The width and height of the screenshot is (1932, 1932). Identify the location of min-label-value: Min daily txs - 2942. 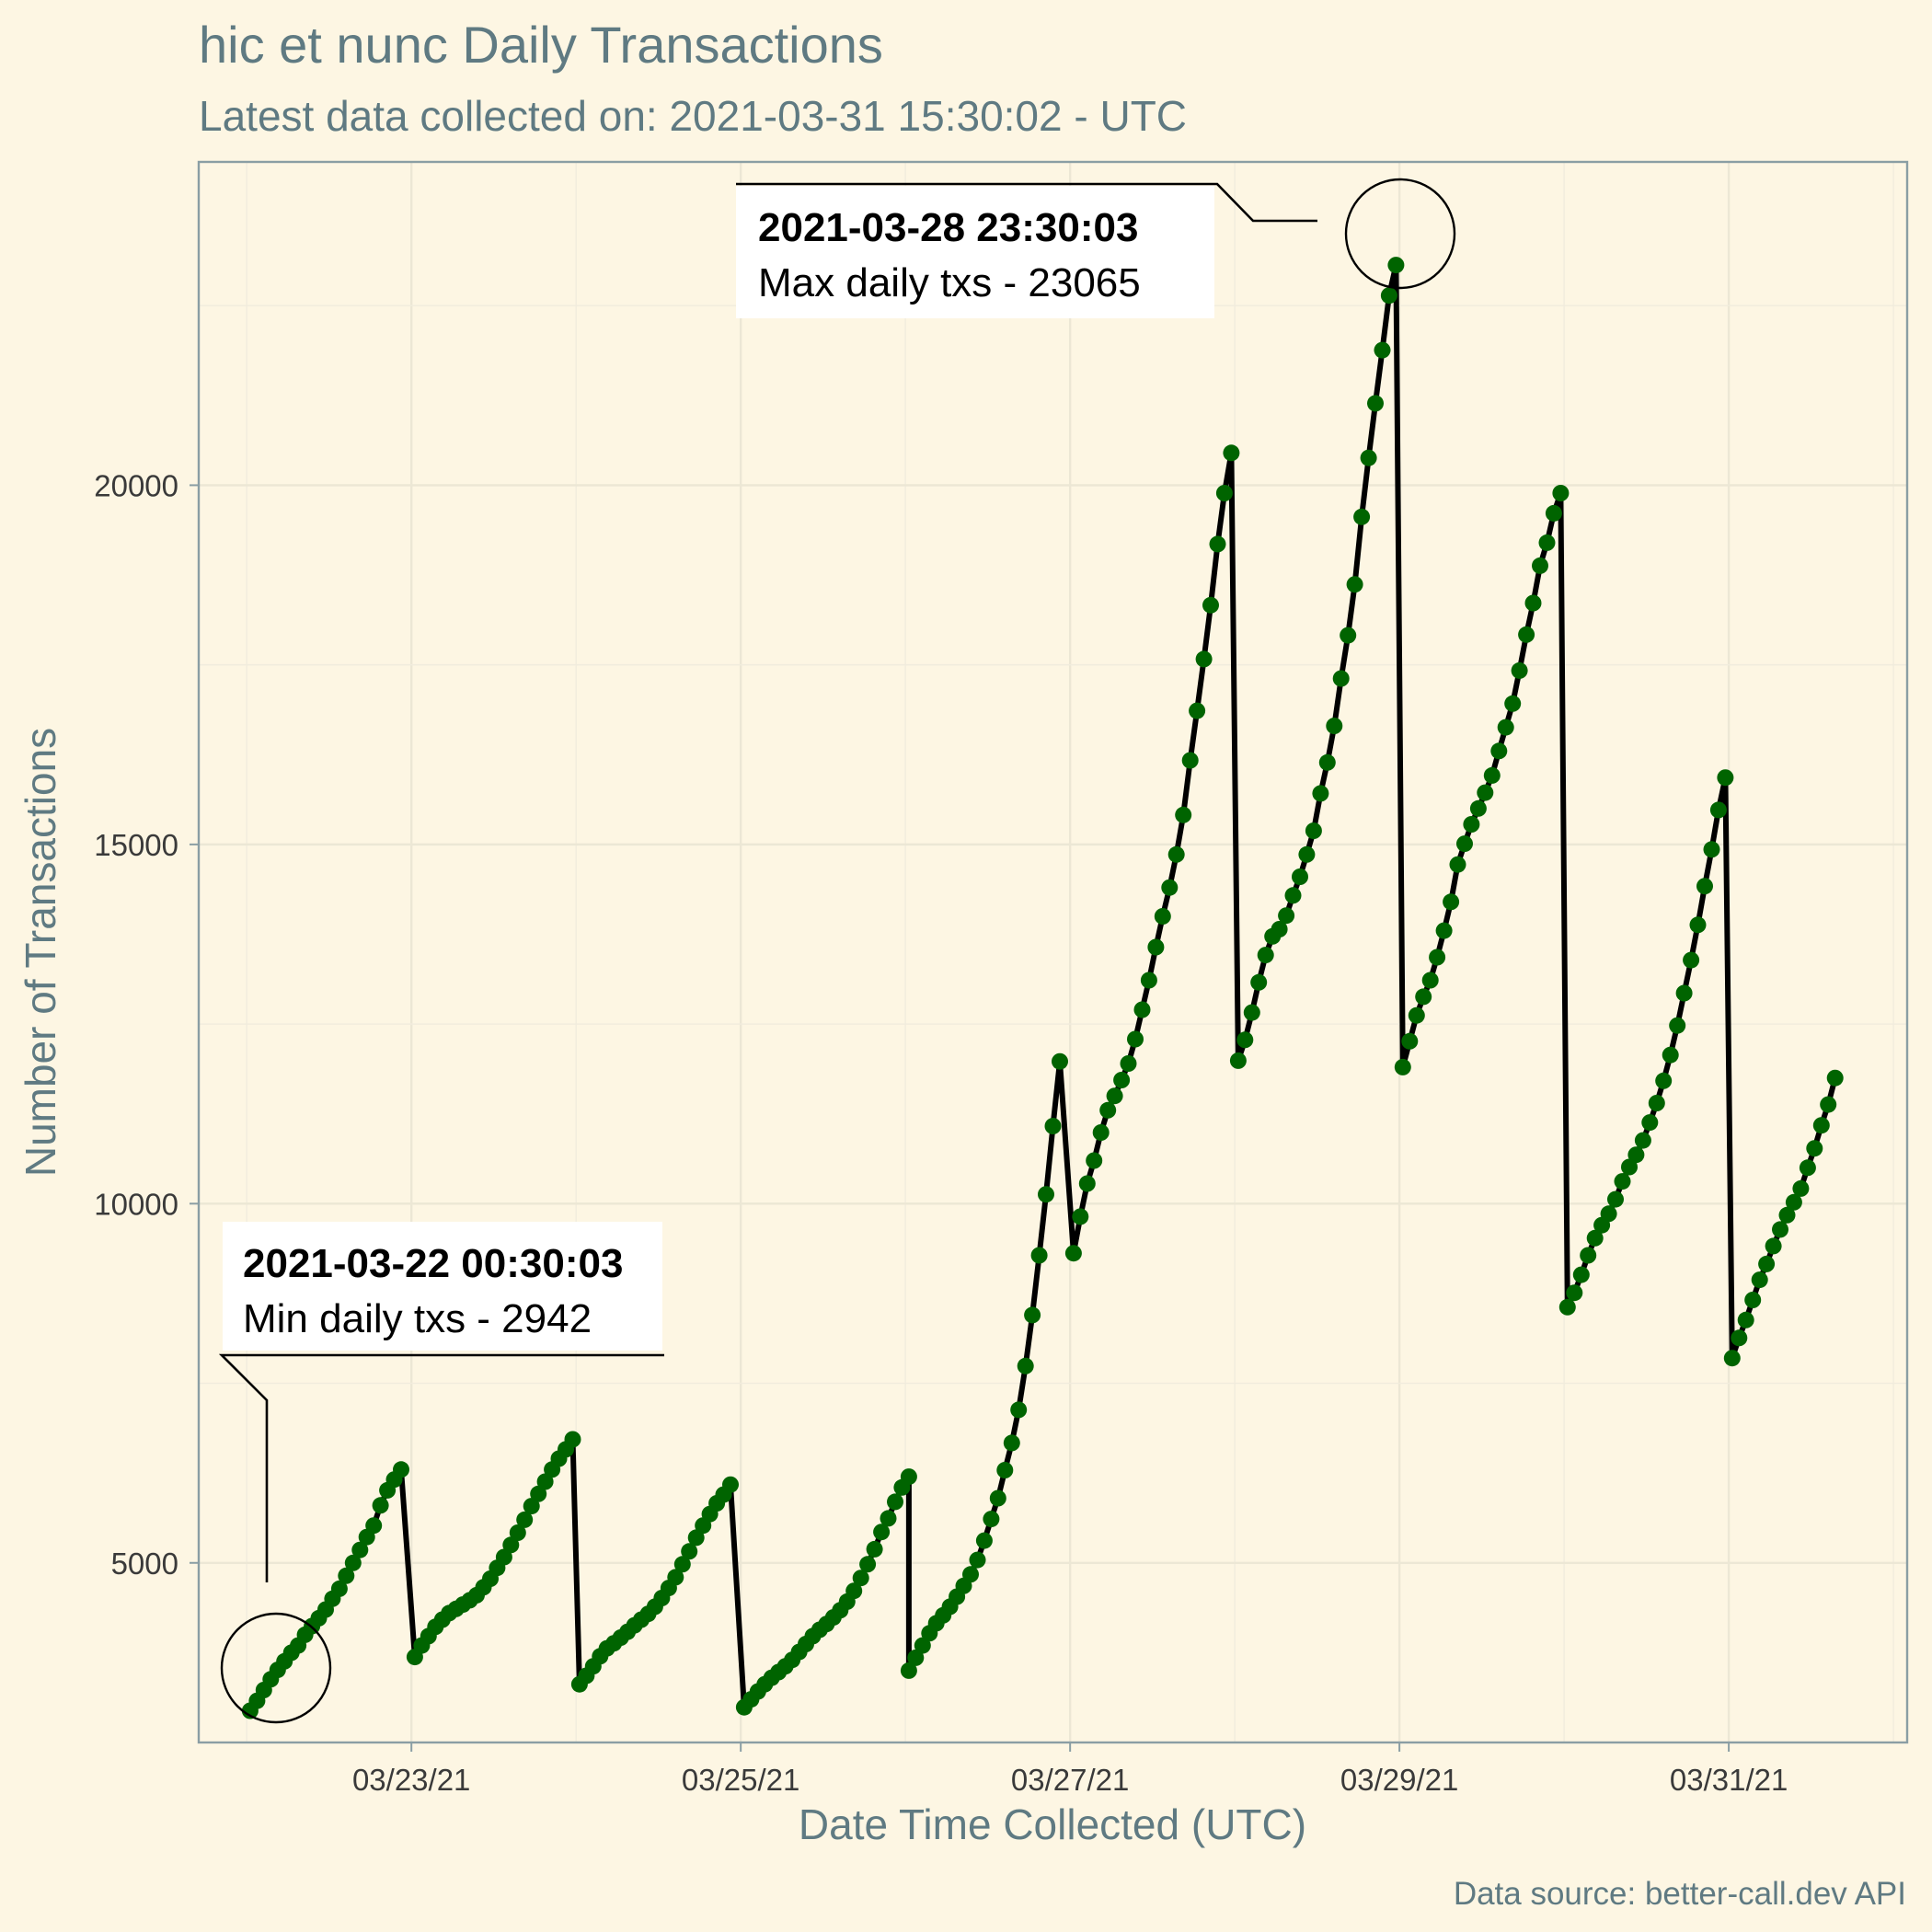
(417, 1318).